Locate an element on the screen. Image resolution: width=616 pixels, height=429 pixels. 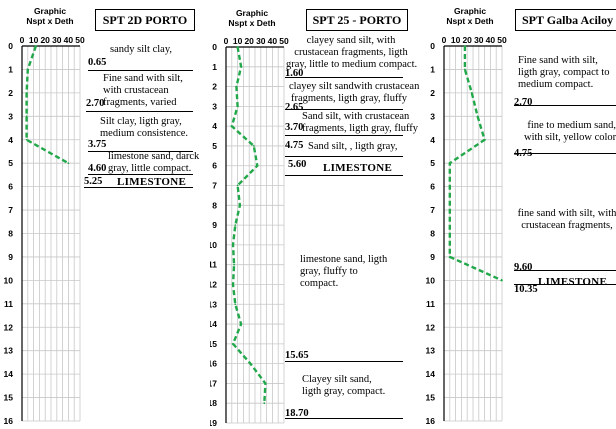
y-tick-label: 5 is located at coordinates (10, 163).